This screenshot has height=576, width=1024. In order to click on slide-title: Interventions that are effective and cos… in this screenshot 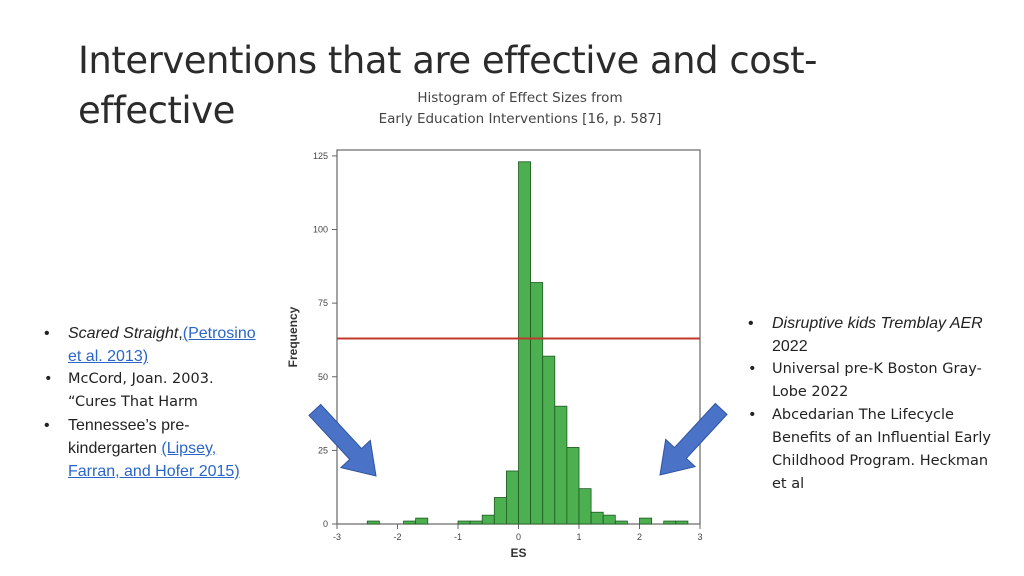, I will do `click(488, 86)`.